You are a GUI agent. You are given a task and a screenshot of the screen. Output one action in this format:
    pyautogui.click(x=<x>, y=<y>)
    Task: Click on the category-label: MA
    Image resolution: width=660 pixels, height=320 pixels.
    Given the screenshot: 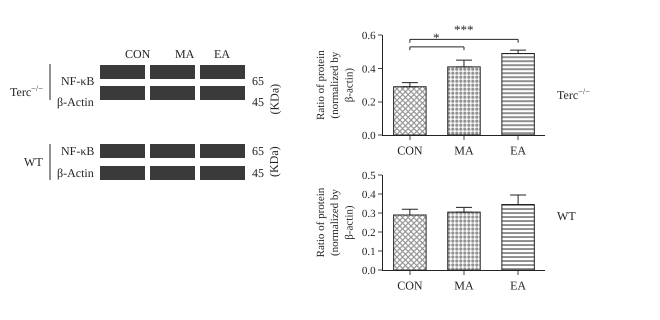 What is the action you would take?
    pyautogui.click(x=185, y=54)
    